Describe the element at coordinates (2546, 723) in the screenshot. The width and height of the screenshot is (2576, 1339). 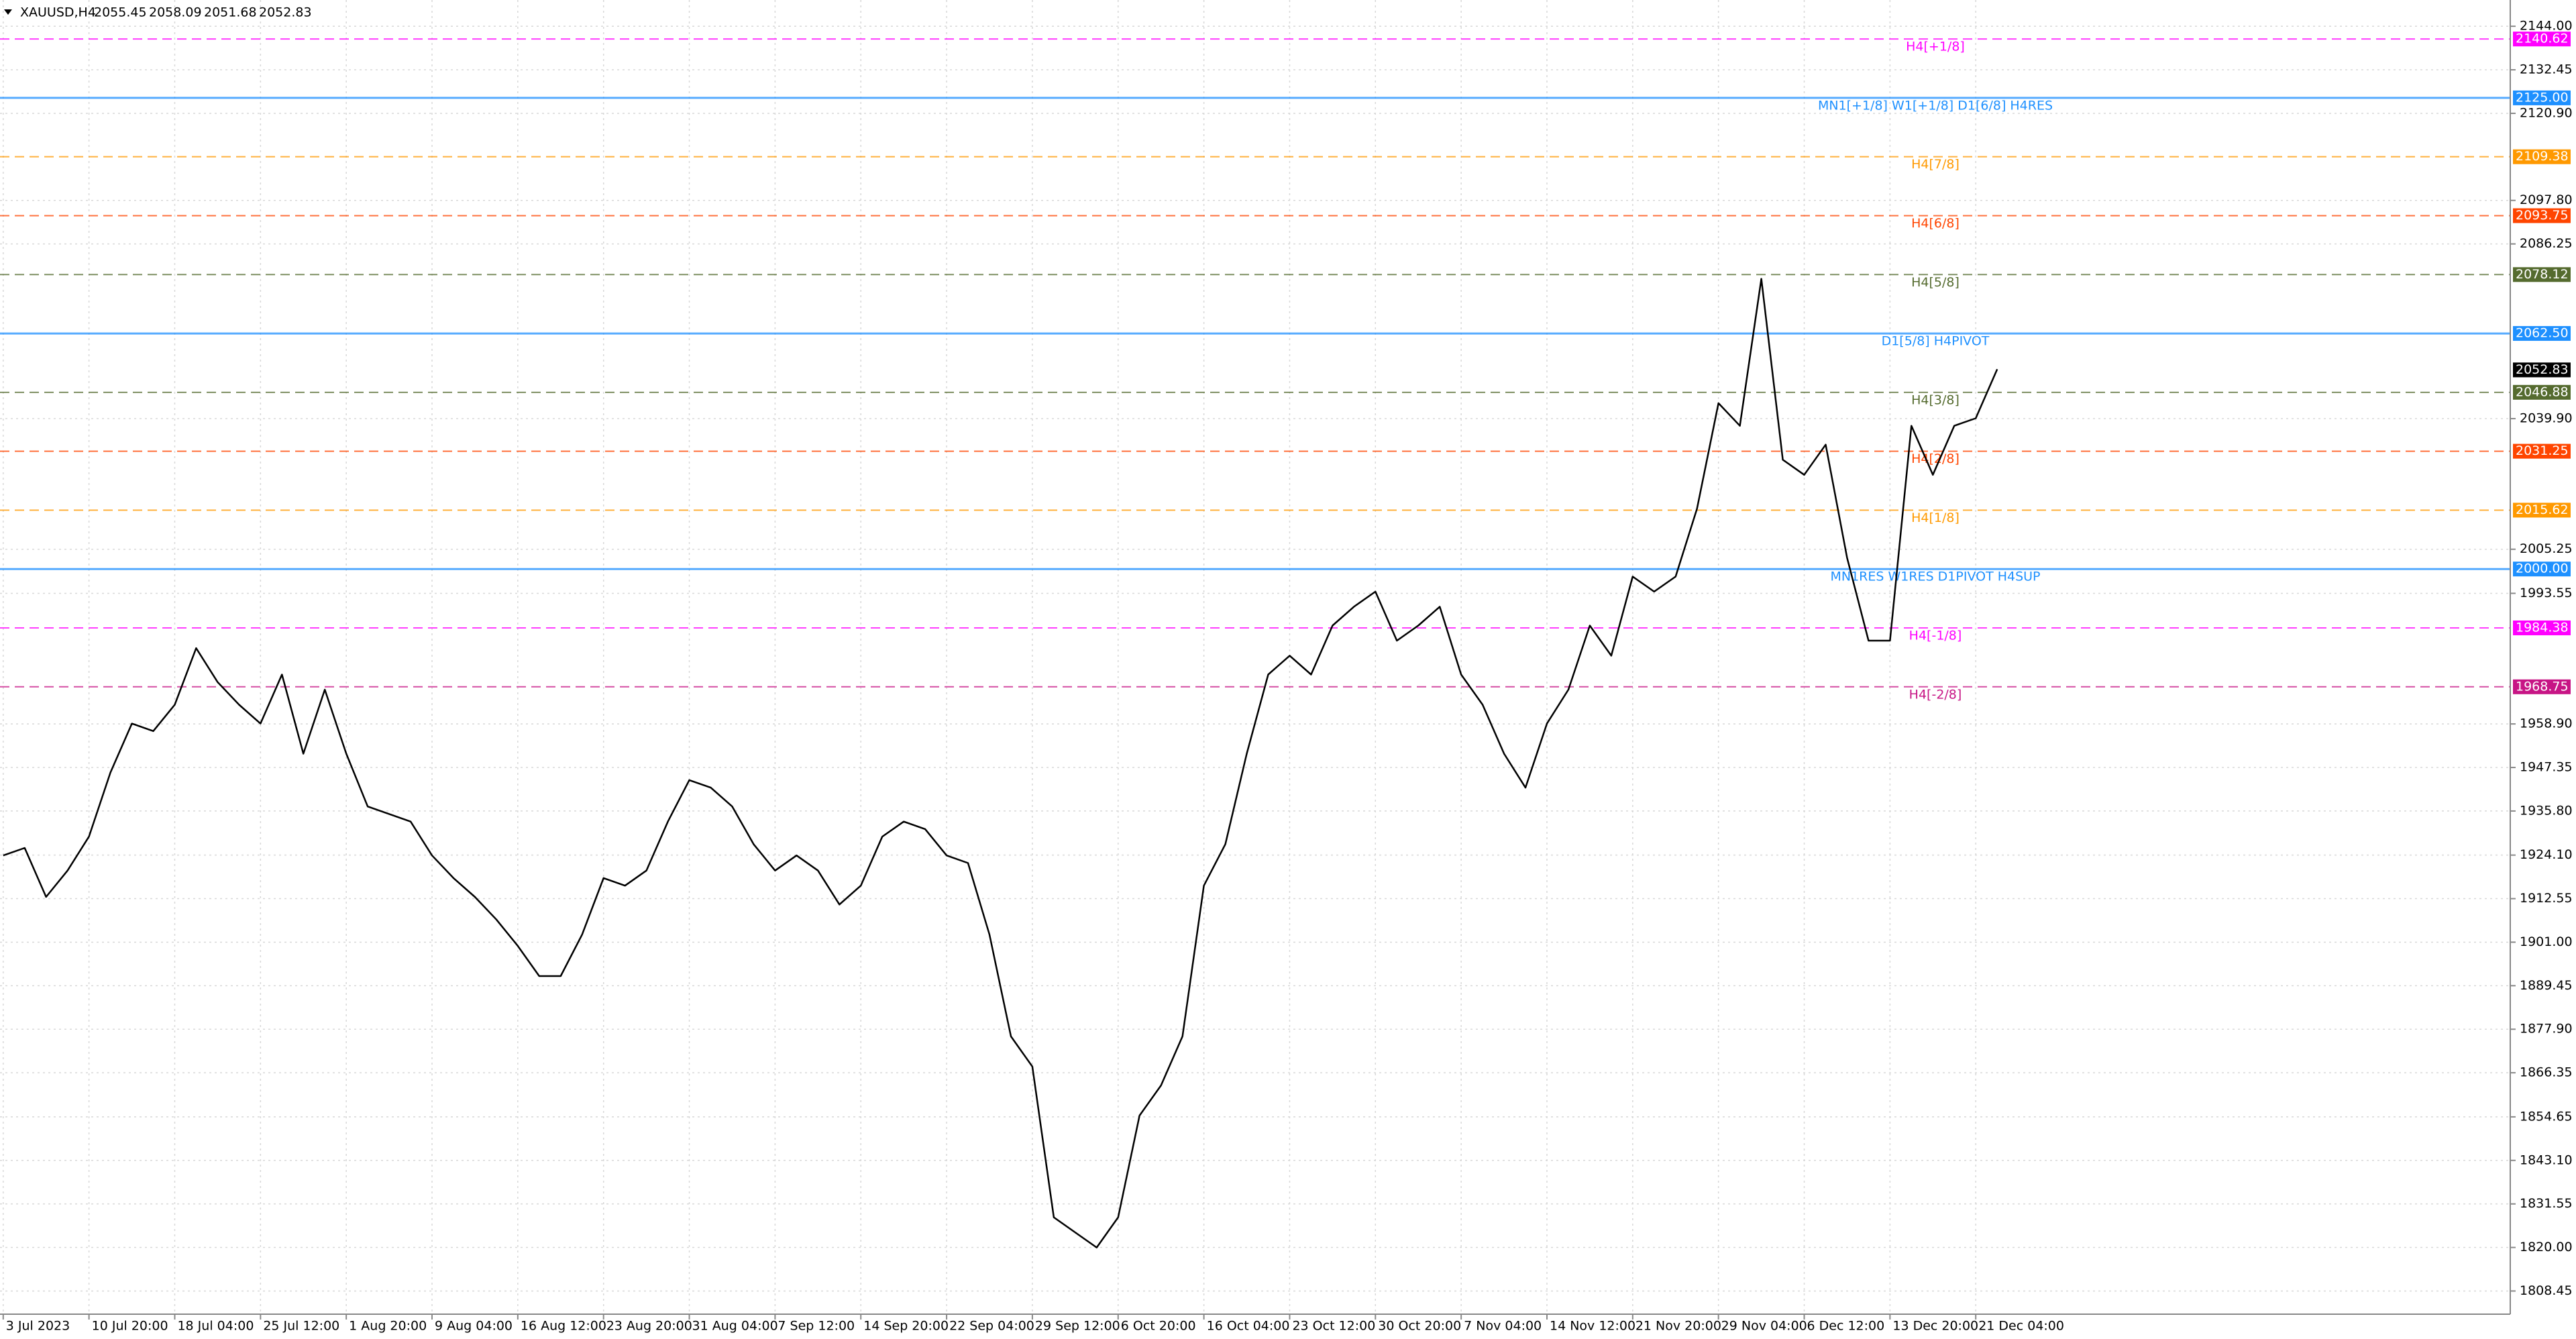
I see `y-tick-label: 1958.90` at that location.